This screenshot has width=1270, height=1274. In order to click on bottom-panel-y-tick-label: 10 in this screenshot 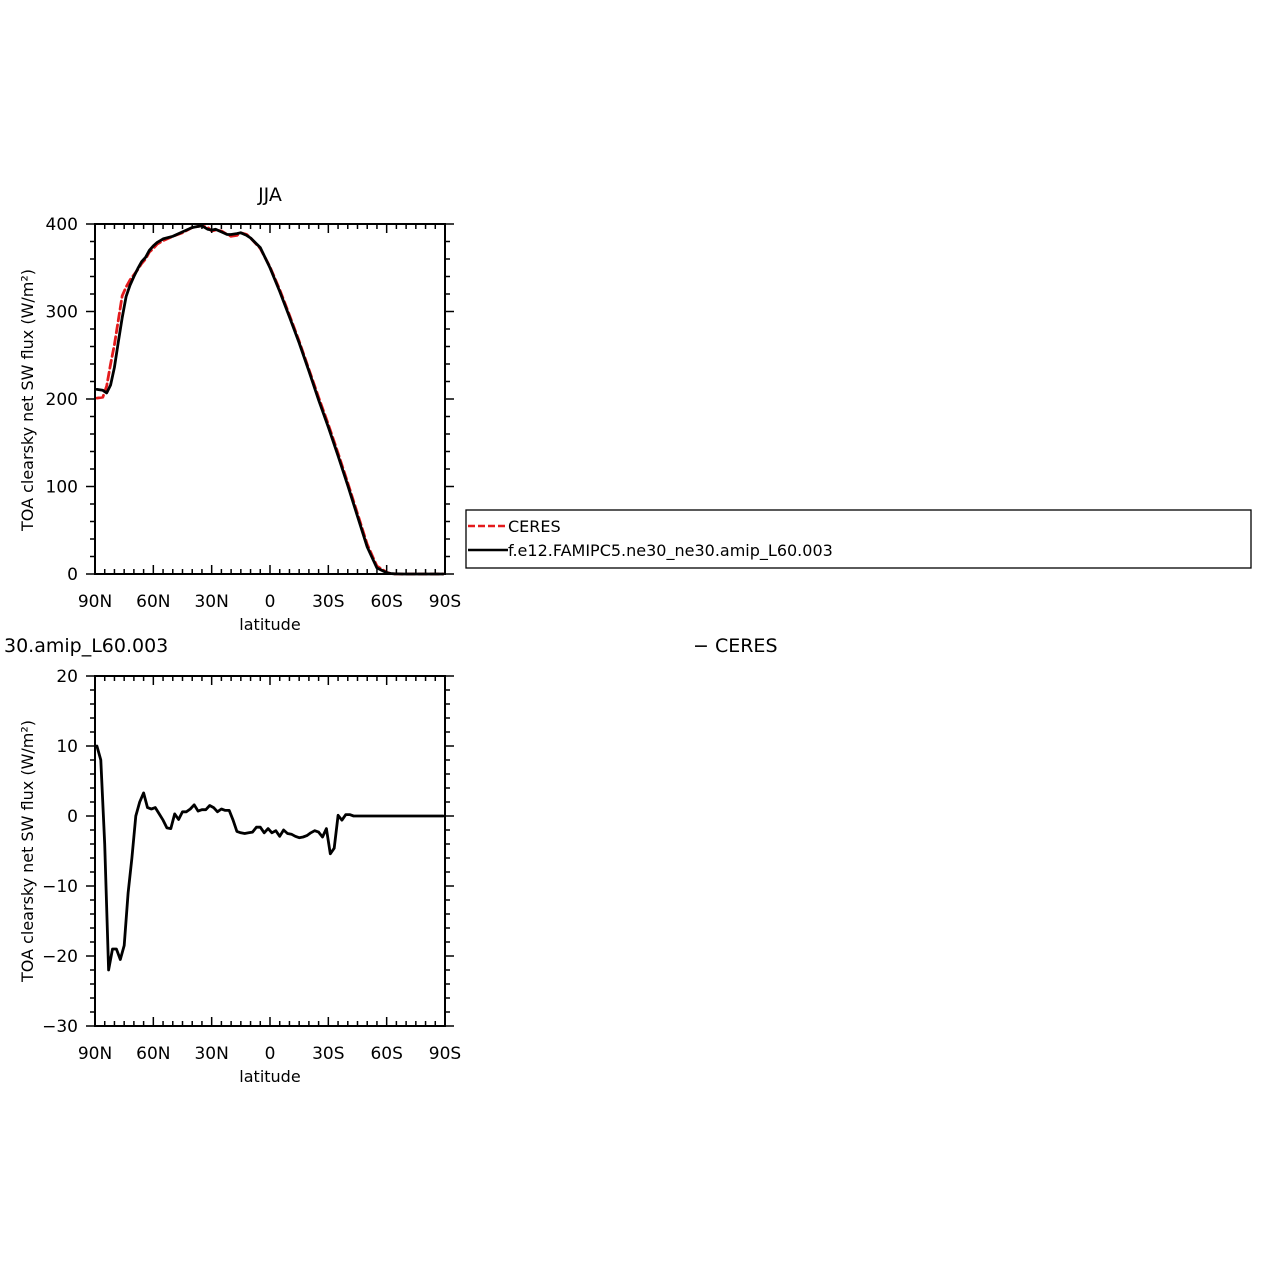, I will do `click(67, 747)`.